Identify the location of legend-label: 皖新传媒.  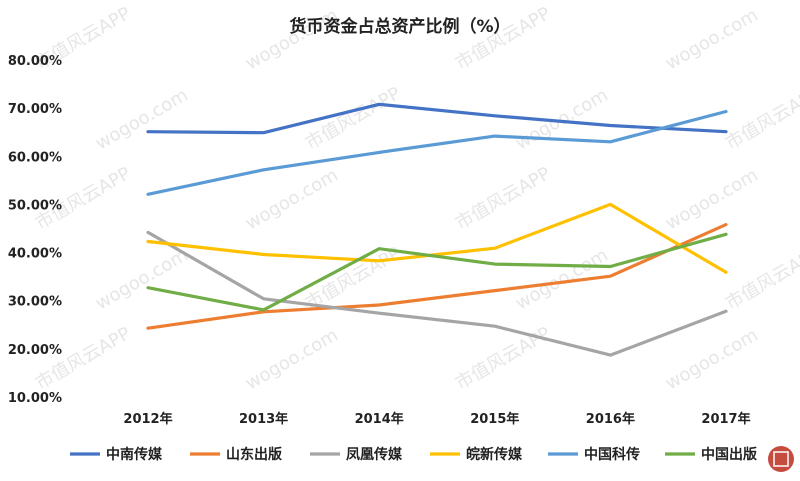
(494, 454).